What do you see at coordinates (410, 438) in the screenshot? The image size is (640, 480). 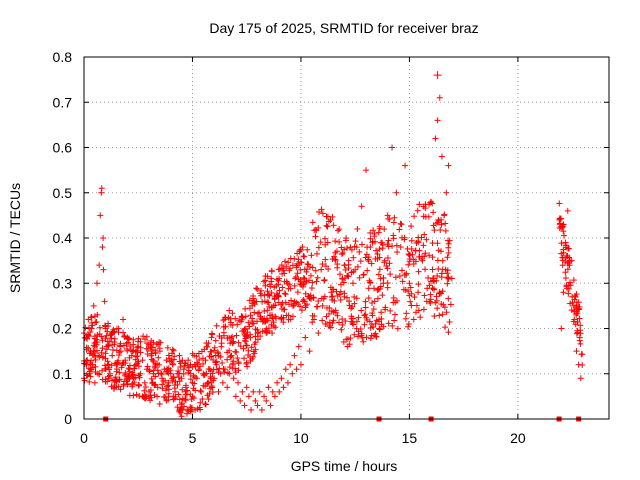 I see `x-tick-label: 15` at bounding box center [410, 438].